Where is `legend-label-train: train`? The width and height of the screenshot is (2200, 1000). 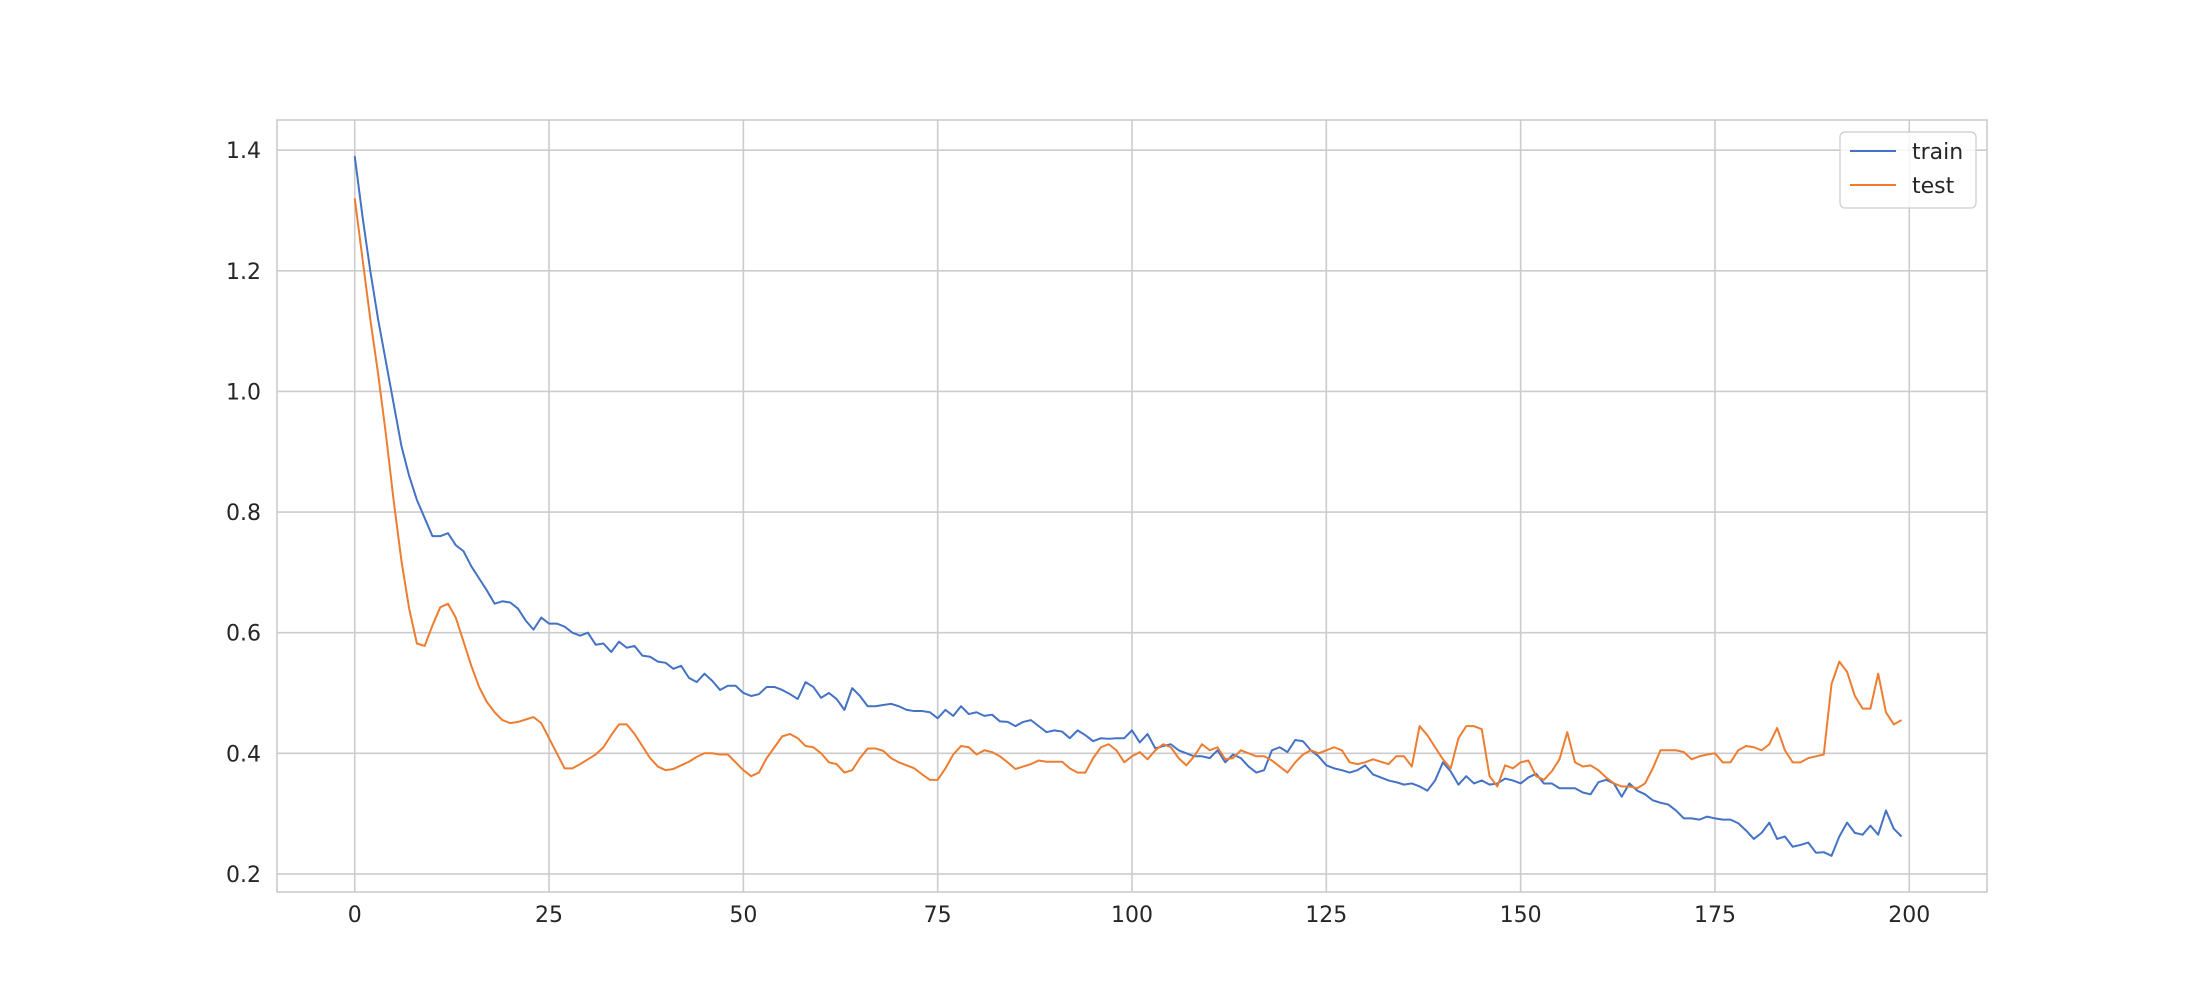 legend-label-train: train is located at coordinates (1937, 152).